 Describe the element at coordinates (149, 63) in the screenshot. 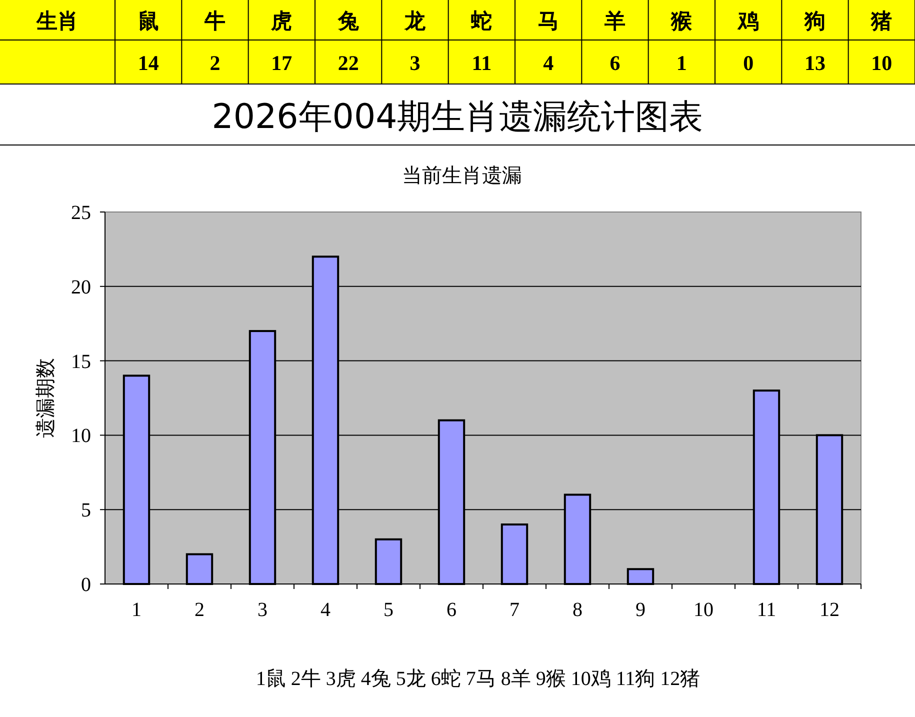

I see `data-label: 14` at that location.